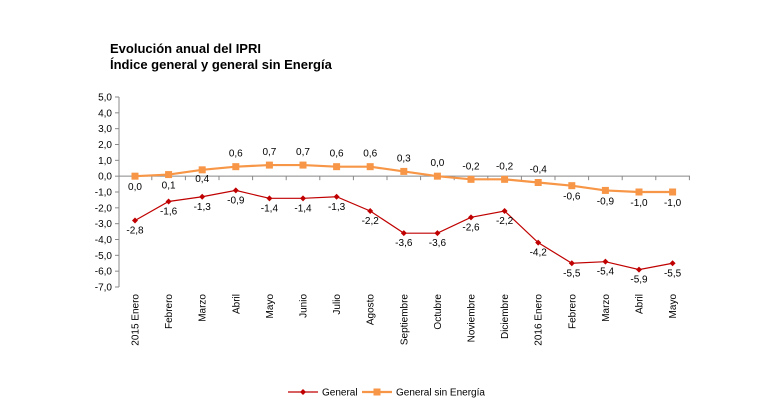 The image size is (770, 420). I want to click on data-label-general: -5,4, so click(606, 272).